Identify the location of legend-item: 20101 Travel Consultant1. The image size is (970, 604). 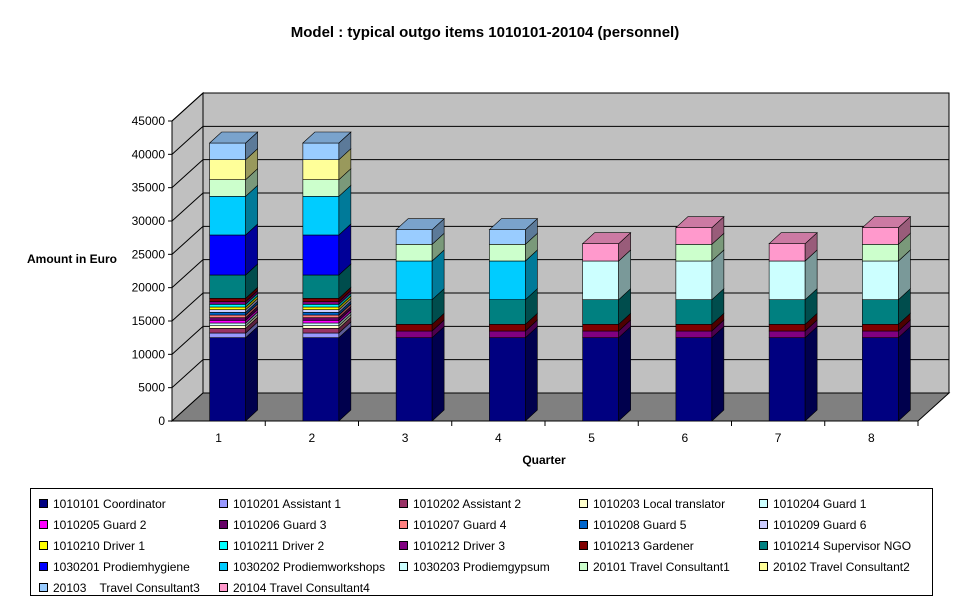
(669, 566).